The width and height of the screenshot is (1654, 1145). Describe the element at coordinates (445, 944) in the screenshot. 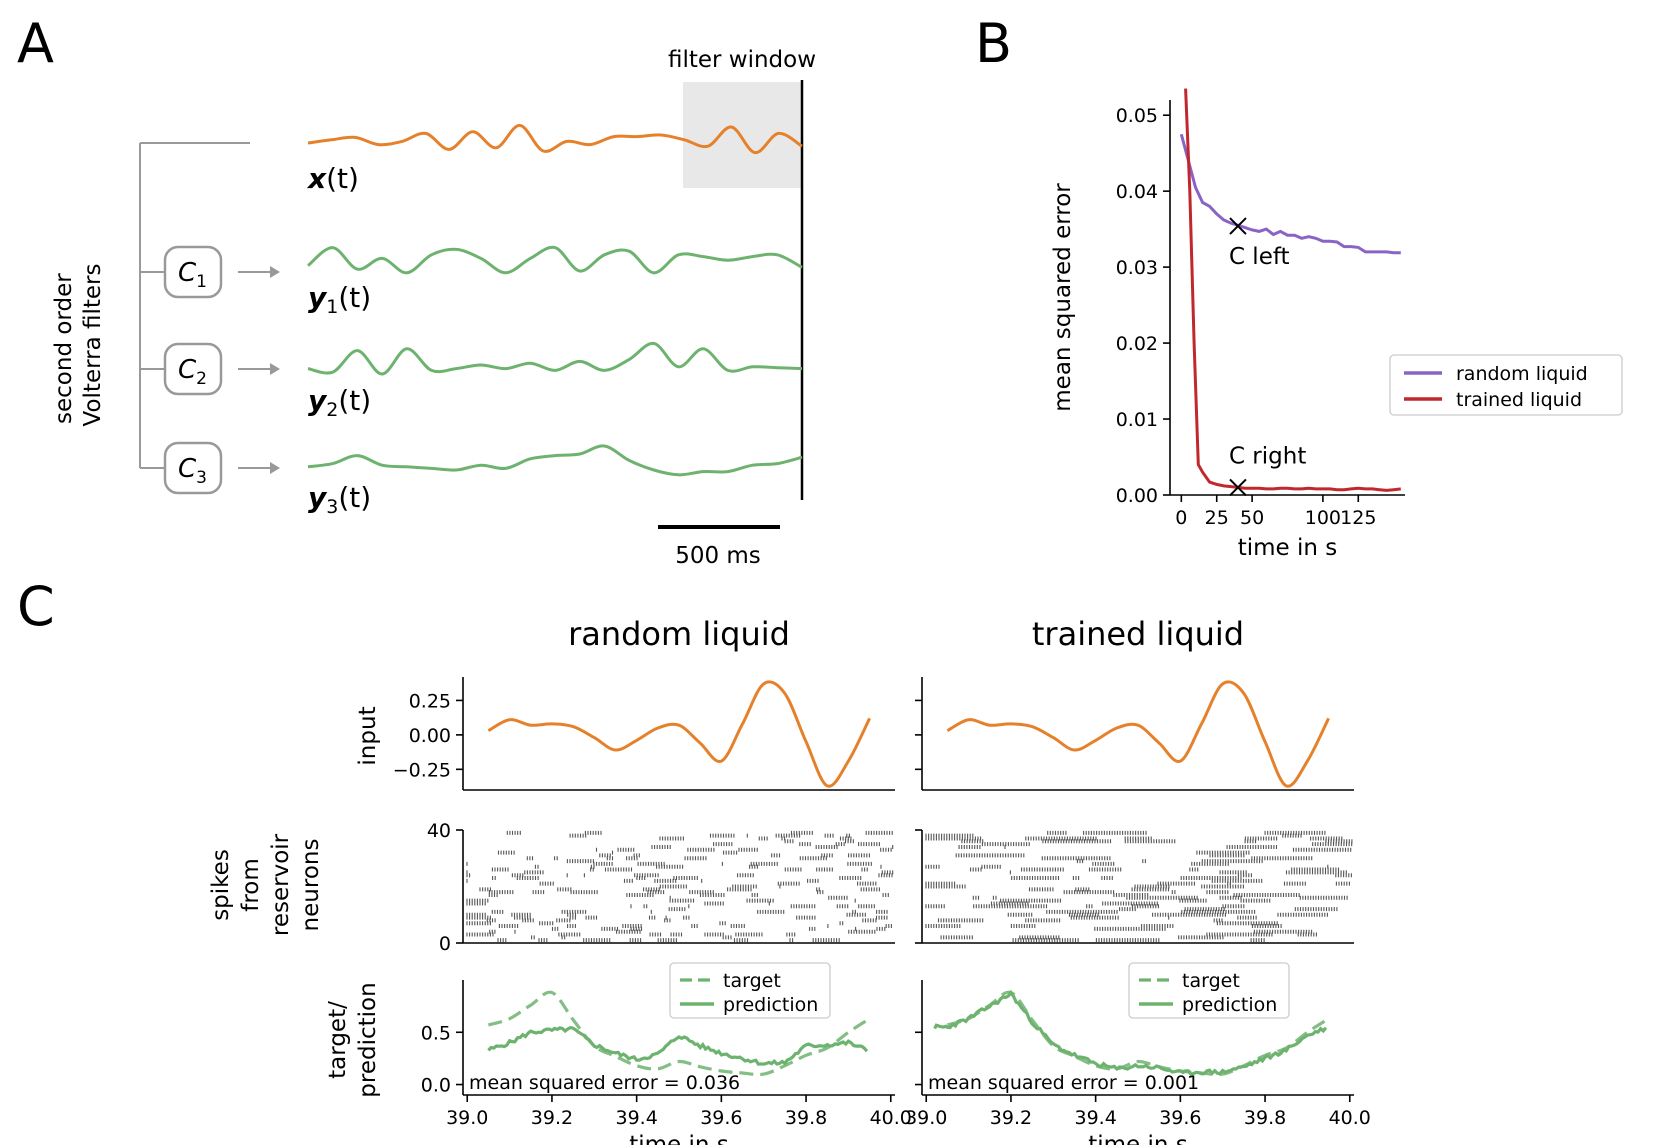

I see `spikes-y-tick-label: 0` at that location.